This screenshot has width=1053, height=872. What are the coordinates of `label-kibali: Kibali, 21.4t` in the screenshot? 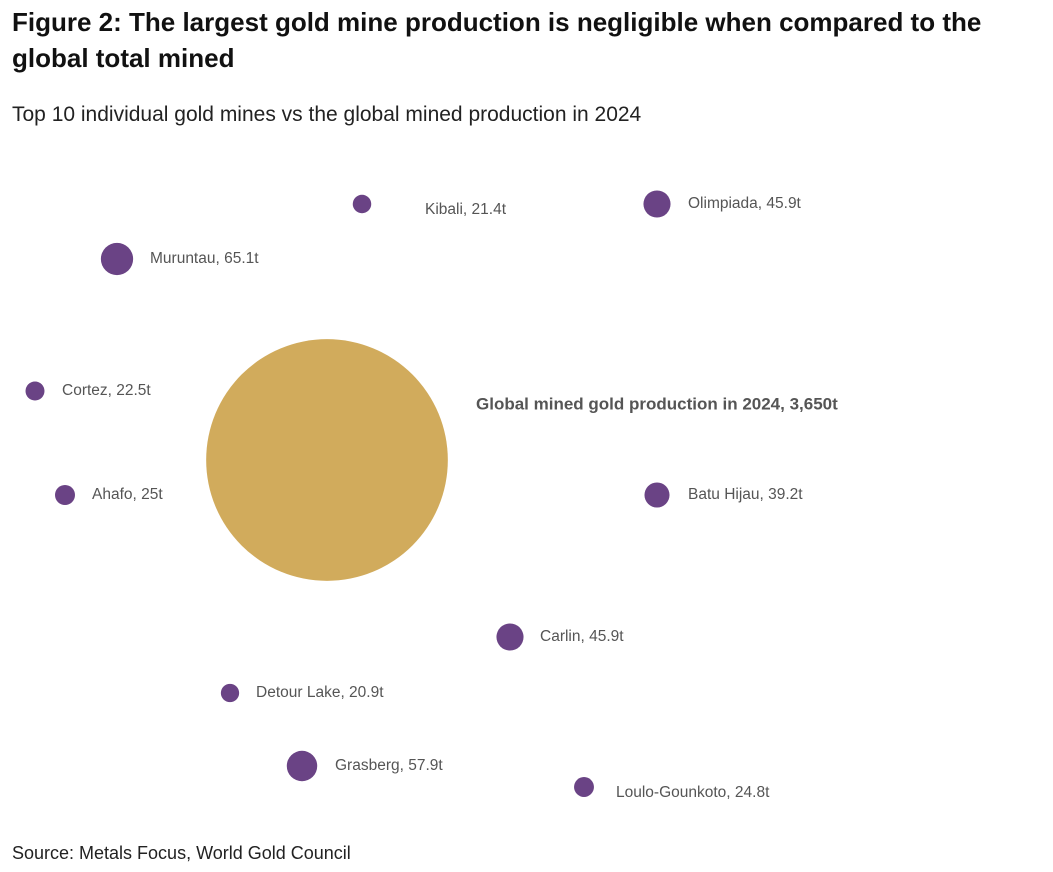 It's located at (466, 209).